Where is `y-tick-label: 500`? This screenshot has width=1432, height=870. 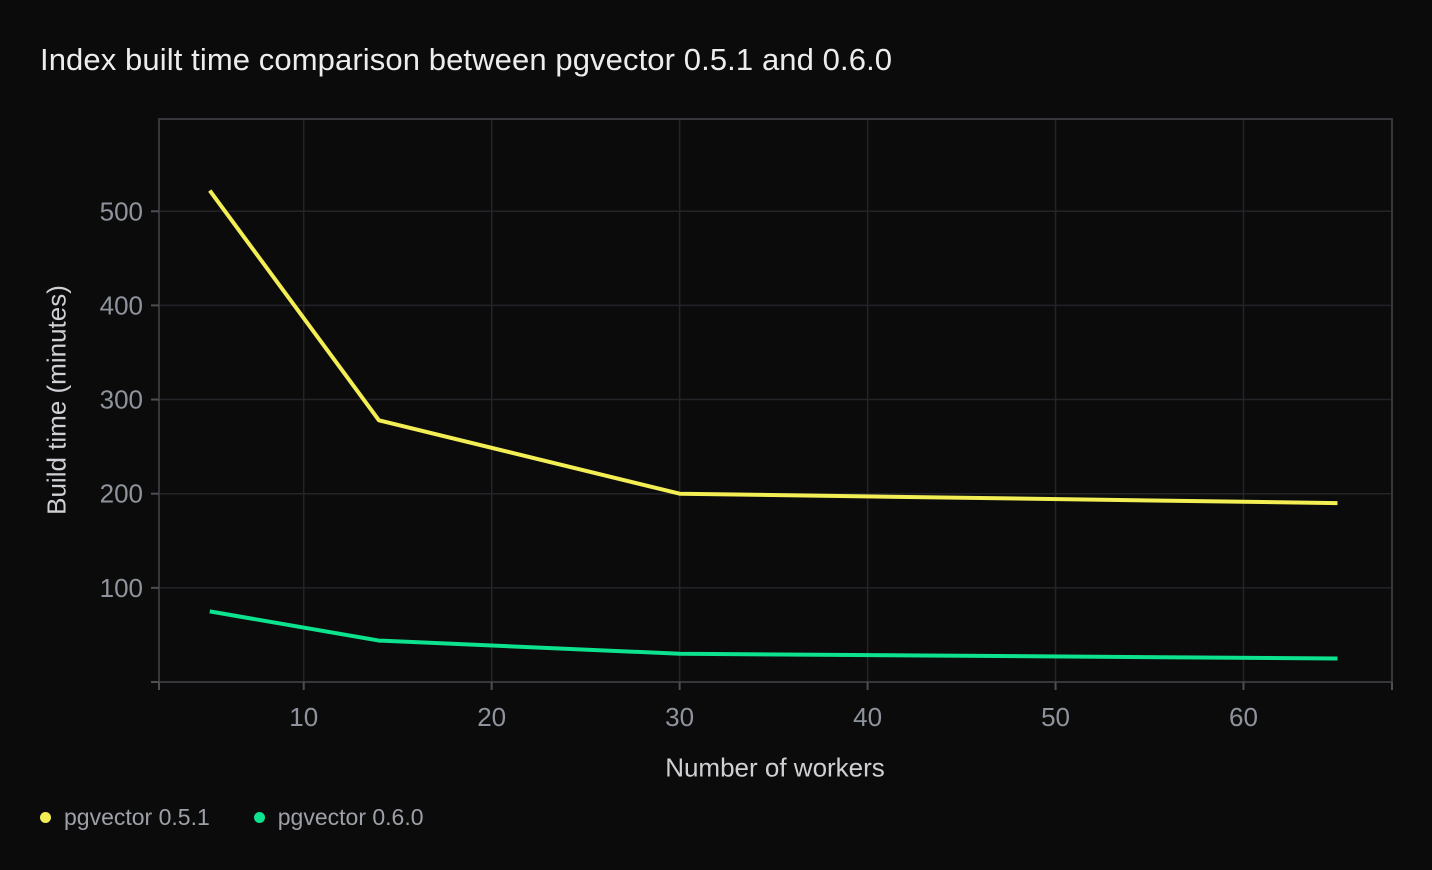
y-tick-label: 500 is located at coordinates (121, 211).